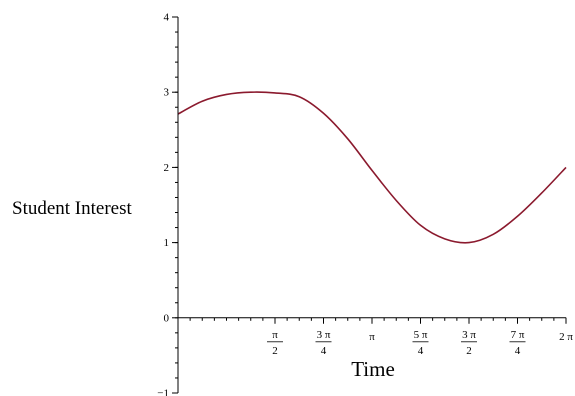 Image resolution: width=575 pixels, height=396 pixels. What do you see at coordinates (72, 208) in the screenshot?
I see `y-axis-title: Student Interest` at bounding box center [72, 208].